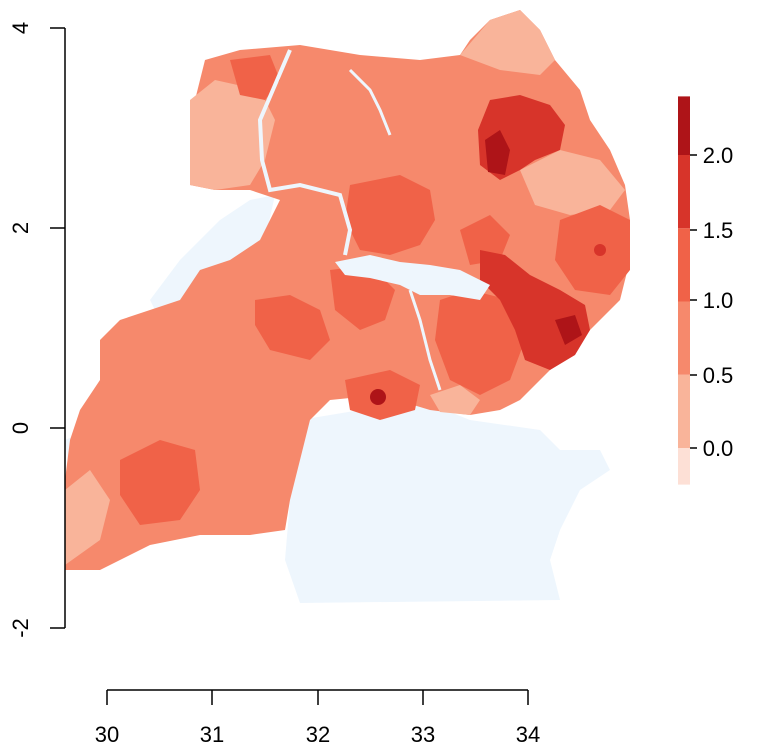  What do you see at coordinates (232, 135) in the screenshot?
I see `land-light-northwest` at bounding box center [232, 135].